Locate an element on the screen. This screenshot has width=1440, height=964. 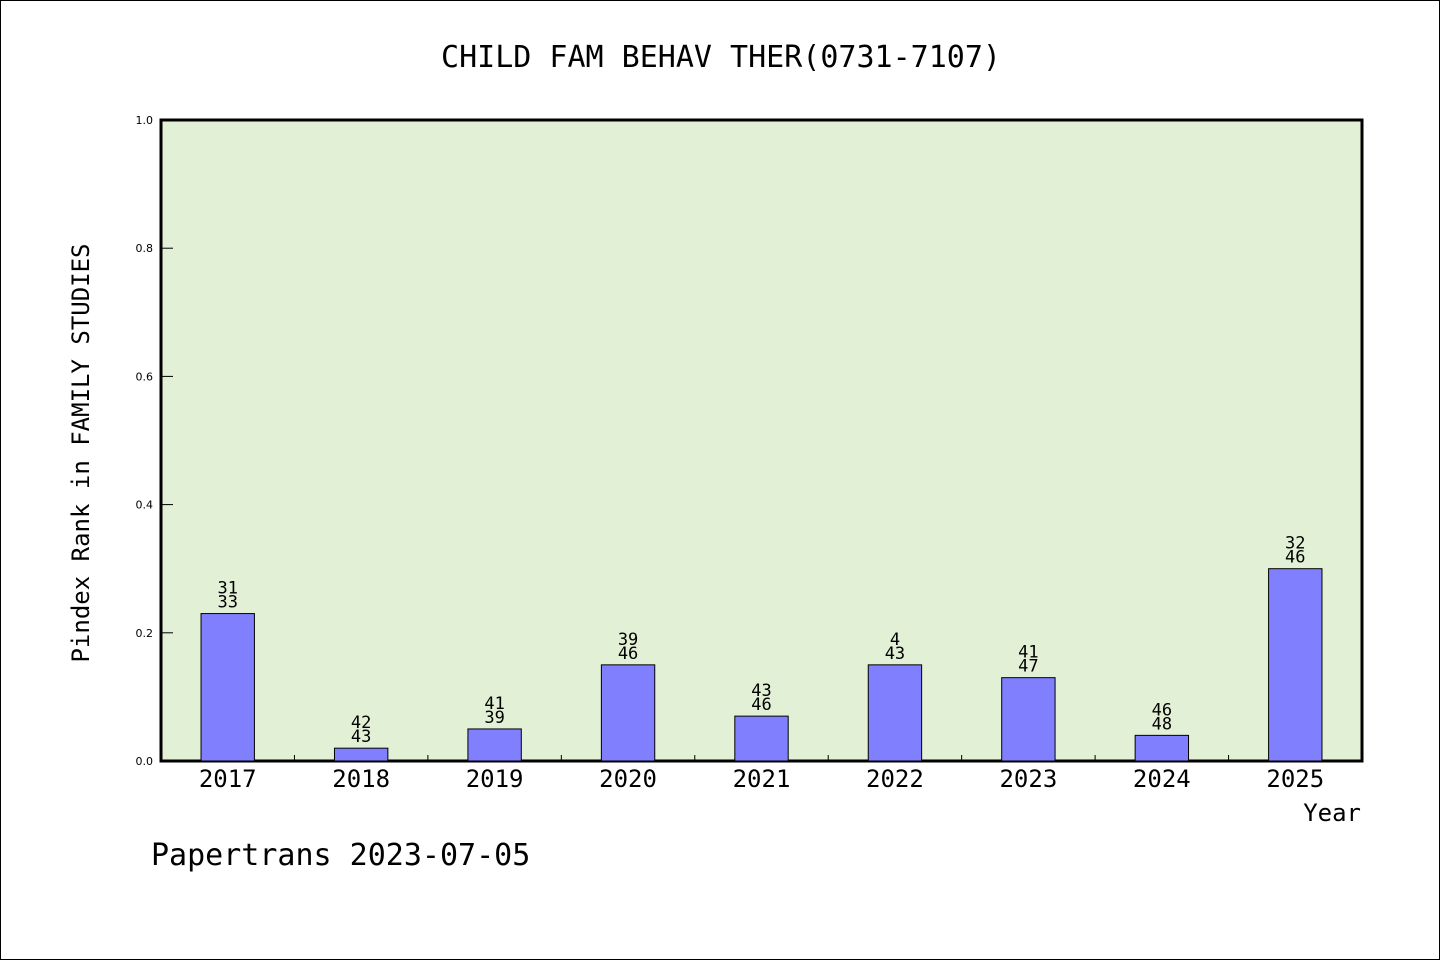
bar-data-label: 31 is located at coordinates (227, 589).